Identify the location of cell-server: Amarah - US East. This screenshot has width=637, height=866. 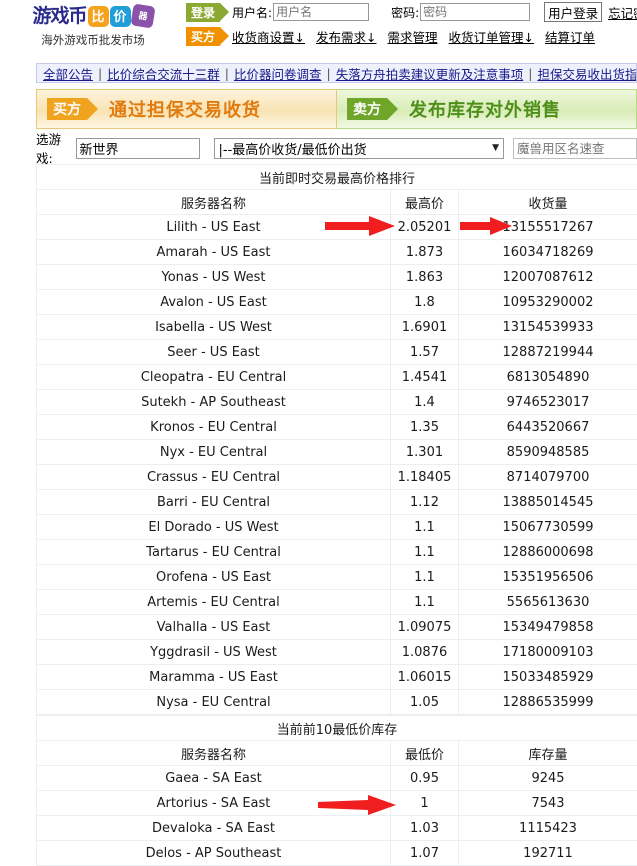
(214, 252).